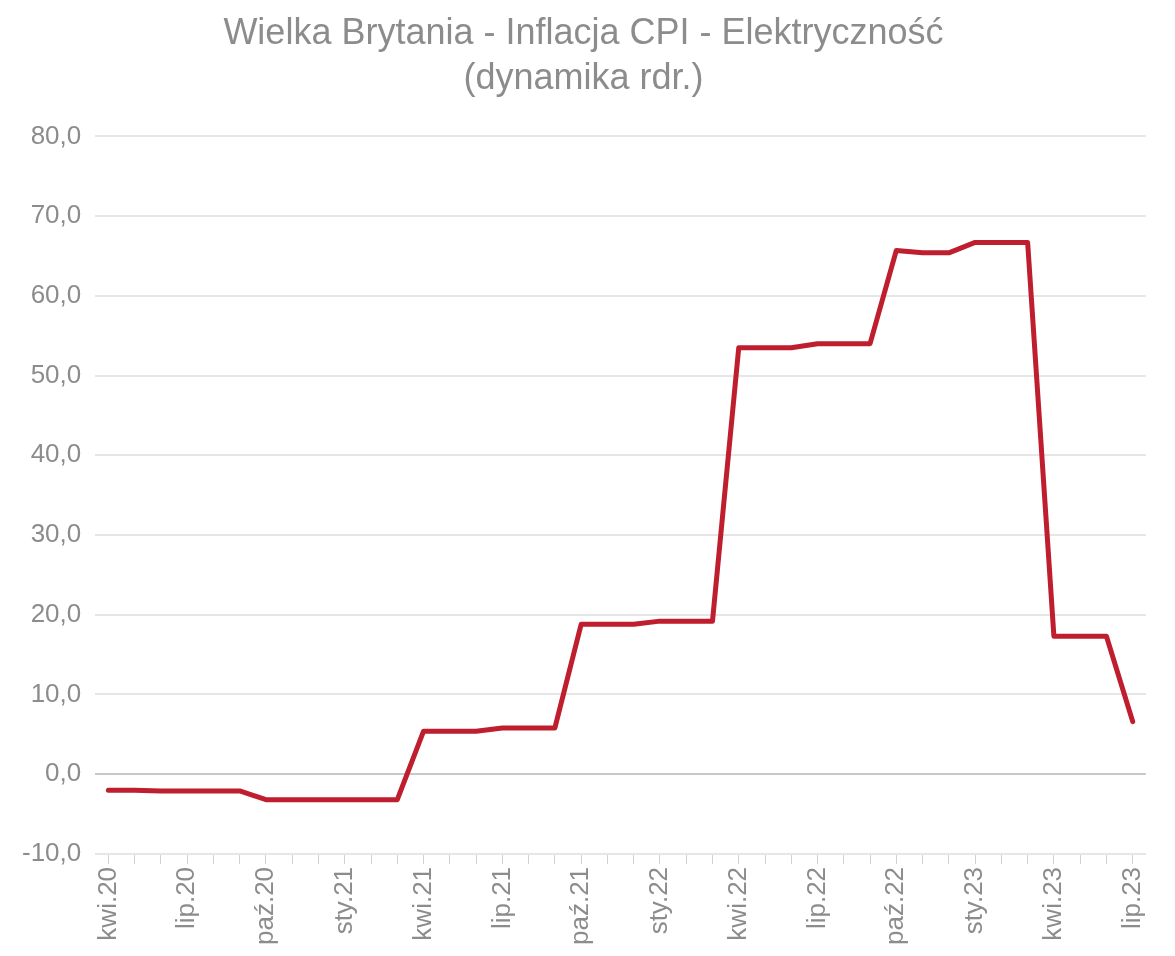 The width and height of the screenshot is (1175, 956). What do you see at coordinates (56, 214) in the screenshot?
I see `y-tick-label: 70,0` at bounding box center [56, 214].